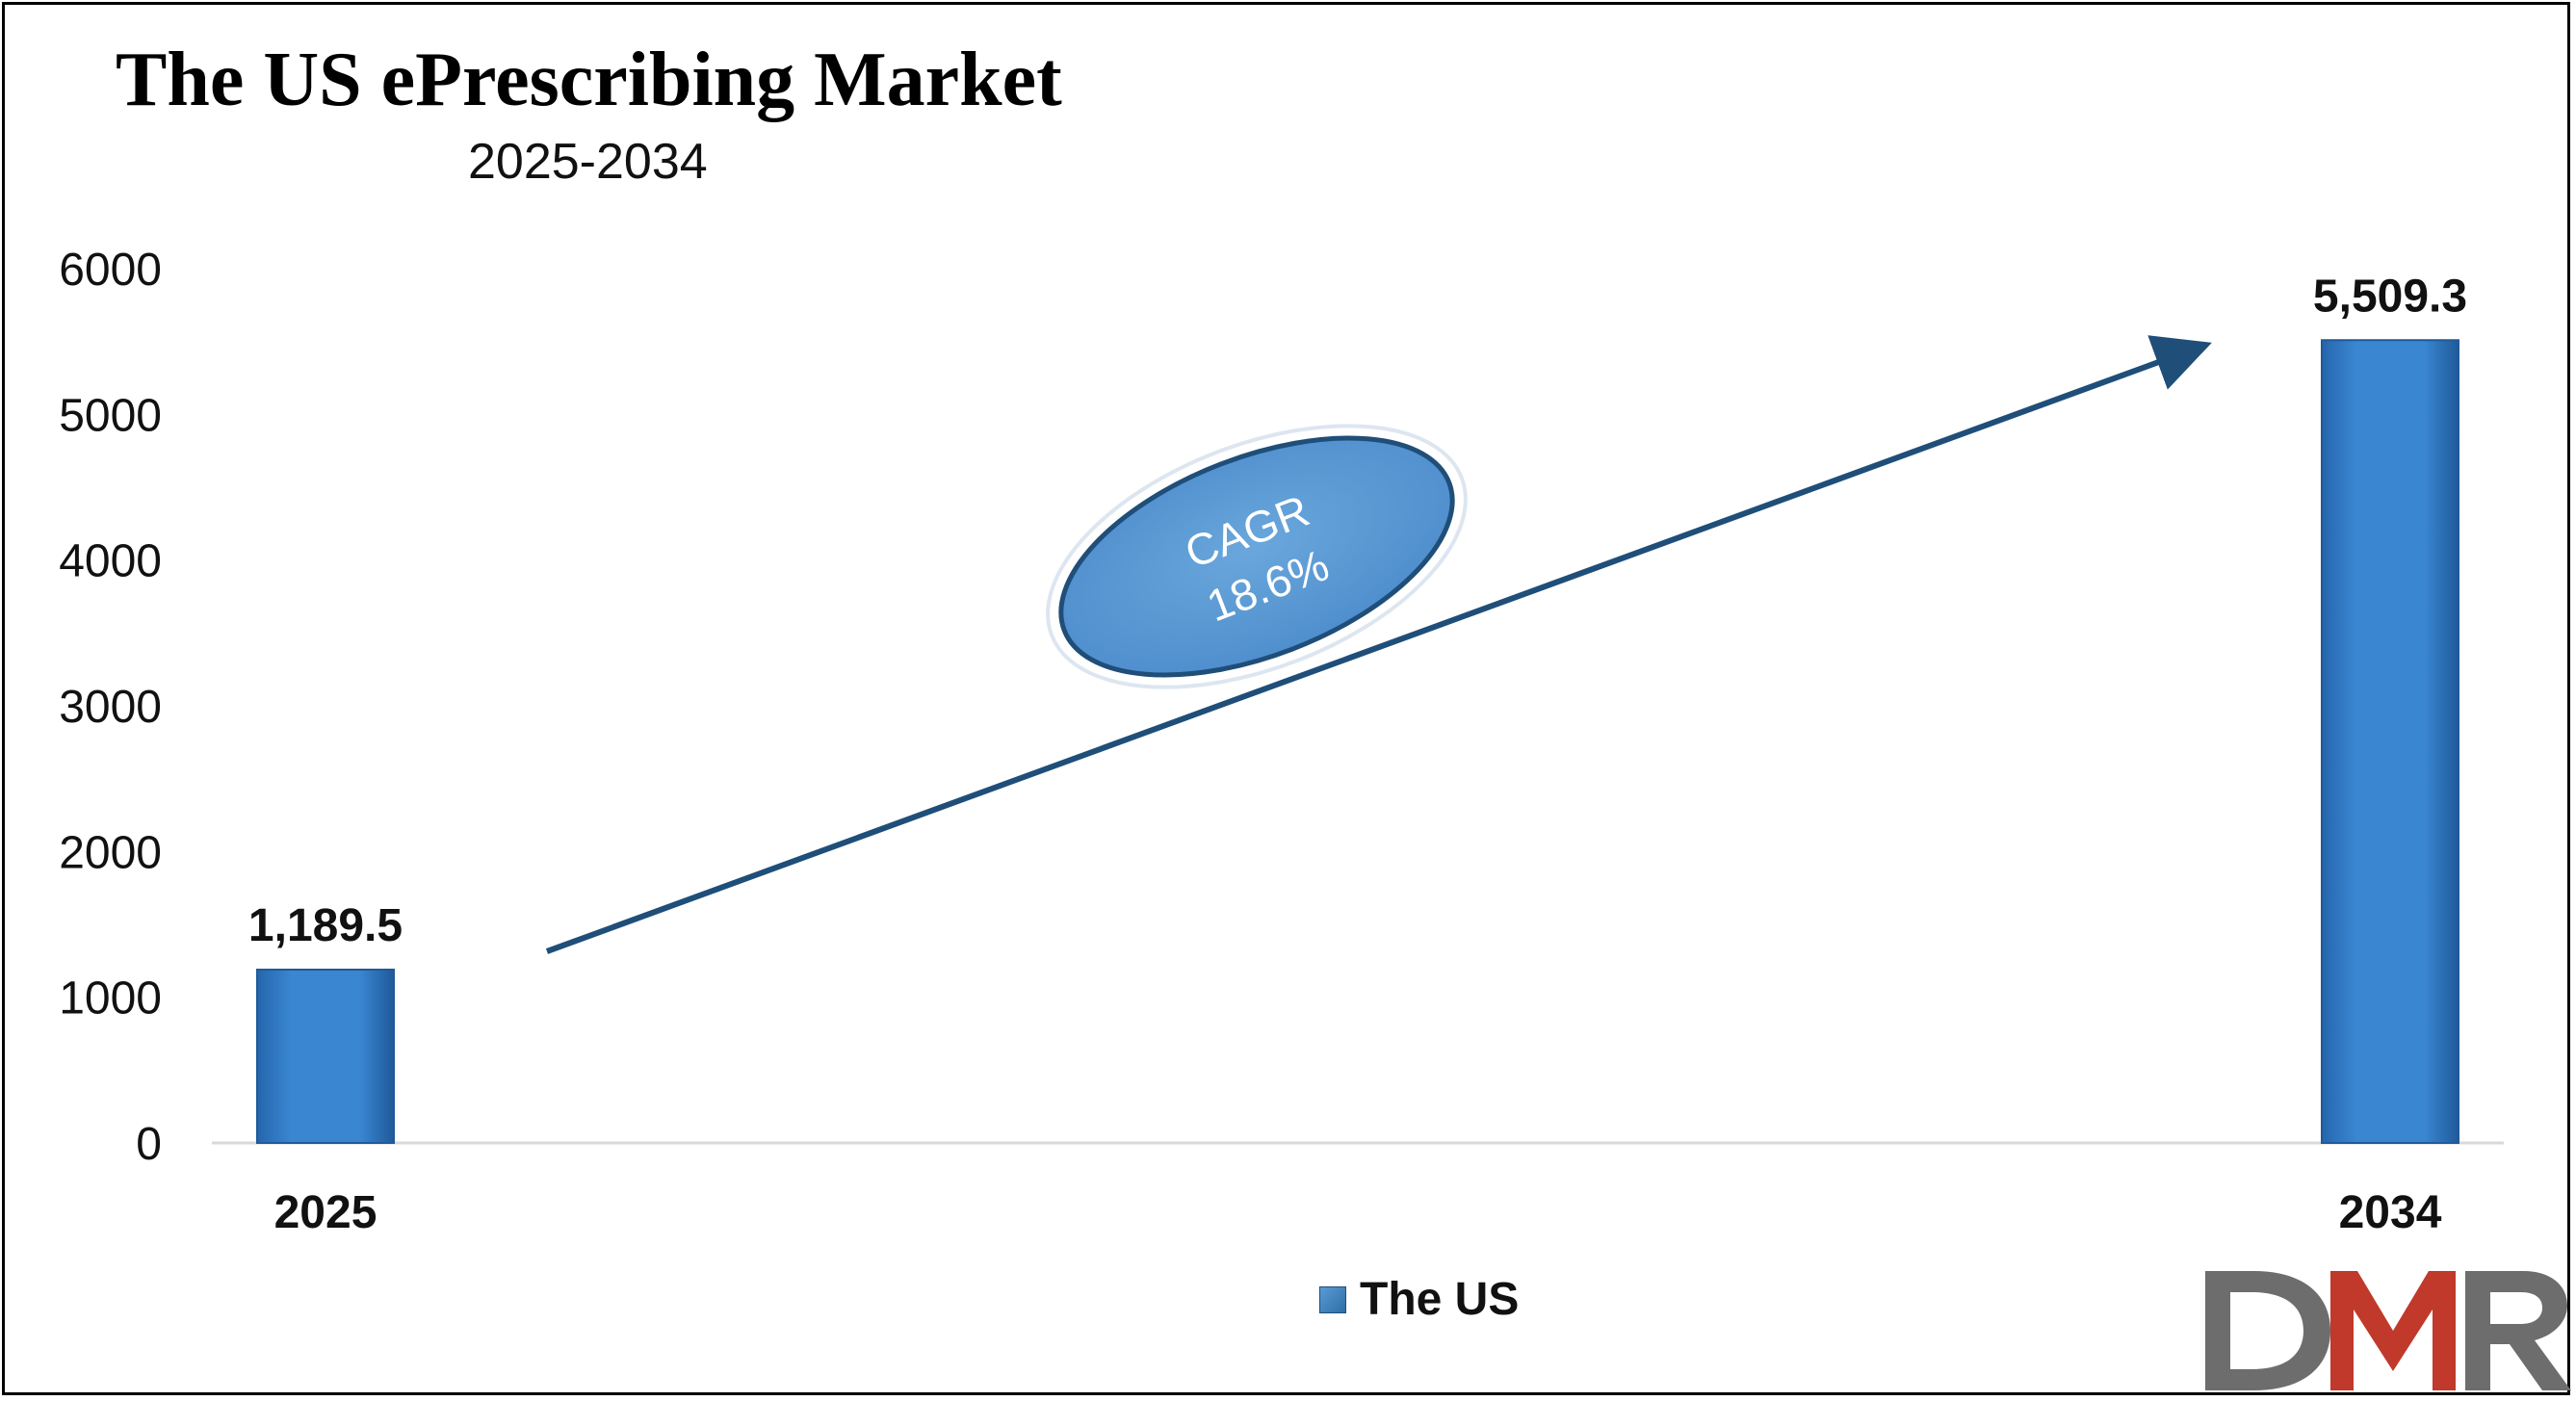  I want to click on y-tick-label: 3000, so click(110, 708).